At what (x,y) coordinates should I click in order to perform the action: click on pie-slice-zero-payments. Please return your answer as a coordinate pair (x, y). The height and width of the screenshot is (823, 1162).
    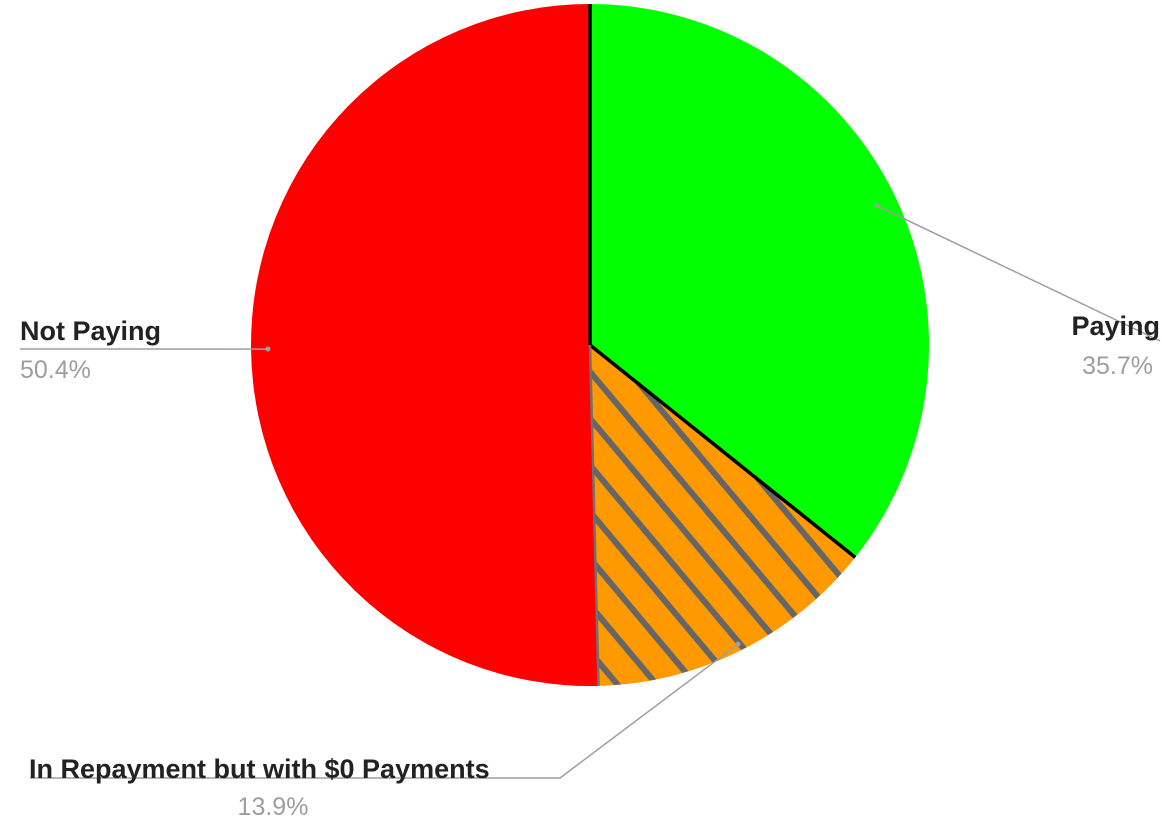
    Looking at the image, I should click on (723, 515).